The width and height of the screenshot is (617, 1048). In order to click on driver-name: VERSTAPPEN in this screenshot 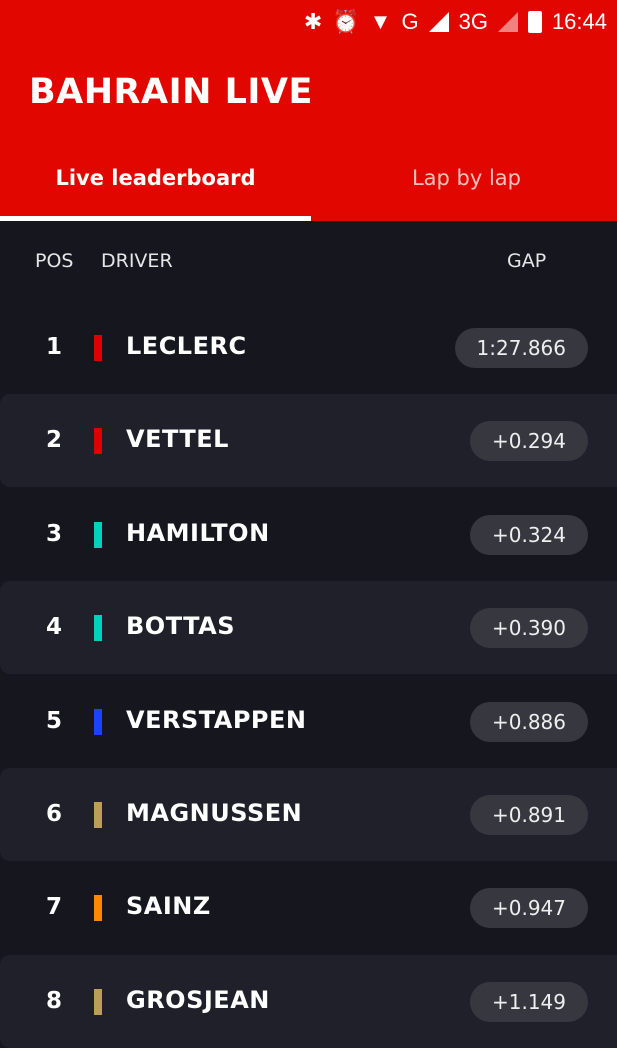, I will do `click(216, 719)`.